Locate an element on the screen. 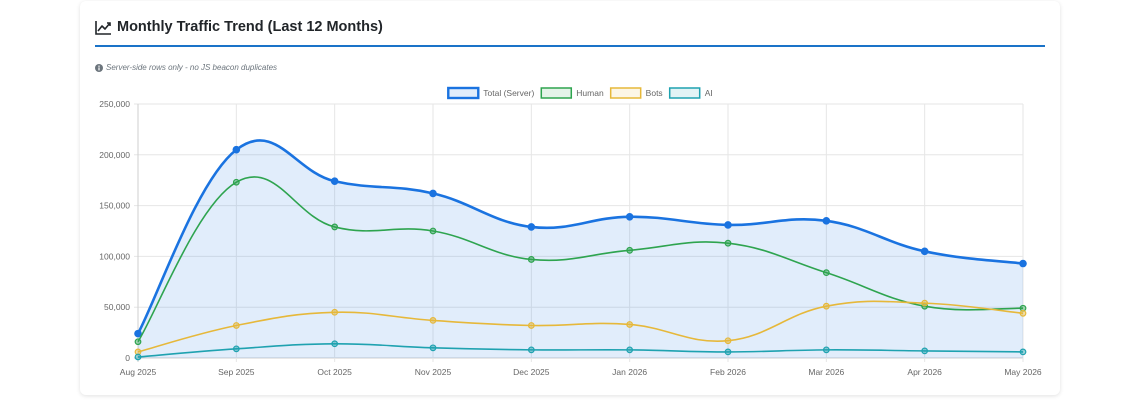 This screenshot has height=400, width=1140. y-tick-label: 150,000 is located at coordinates (114, 206).